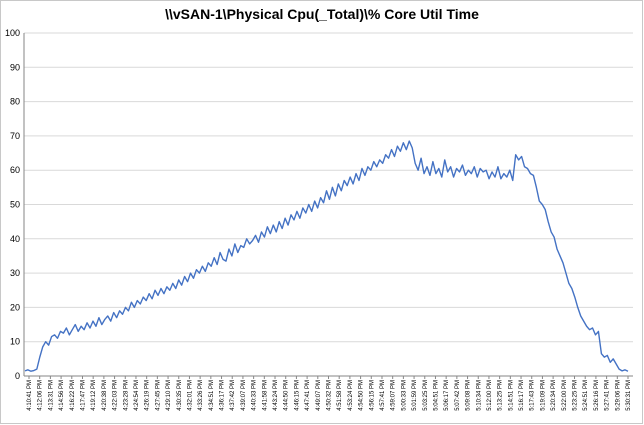  What do you see at coordinates (351, 395) in the screenshot?
I see `x-tick-label: 4:53:24 PM` at bounding box center [351, 395].